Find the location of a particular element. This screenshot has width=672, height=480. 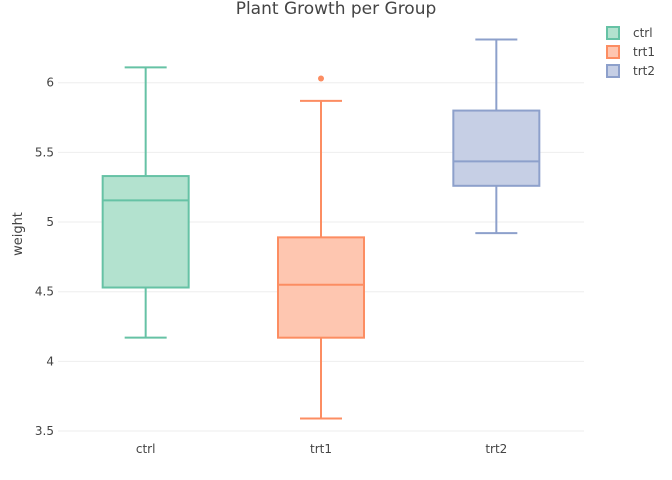

y-tick-label: 5 is located at coordinates (50, 222).